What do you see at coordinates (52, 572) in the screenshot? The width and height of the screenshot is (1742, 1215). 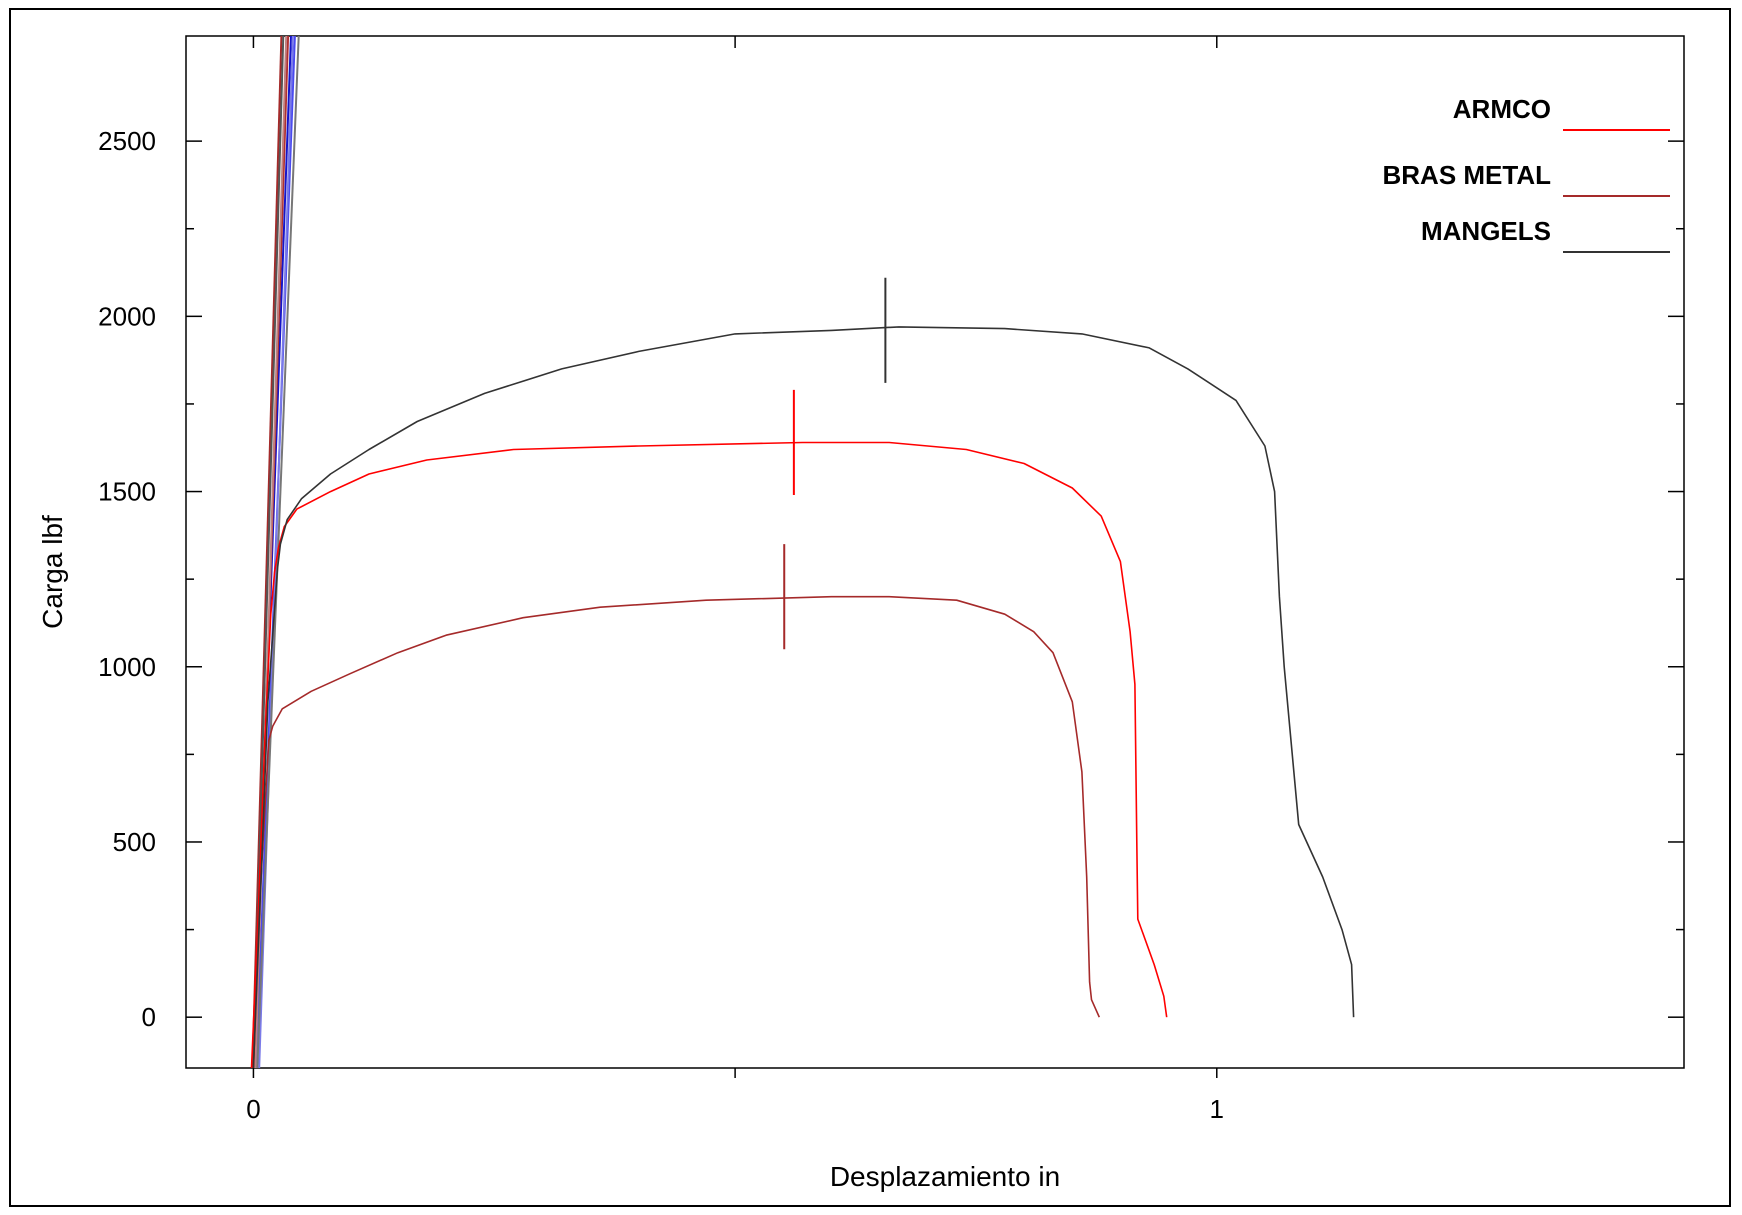 I see `y-axis-title: Carga lbf` at bounding box center [52, 572].